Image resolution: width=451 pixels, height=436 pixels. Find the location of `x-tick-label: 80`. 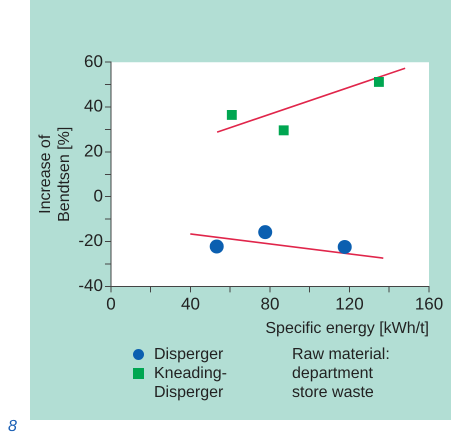

x-tick-label: 80 is located at coordinates (270, 304).